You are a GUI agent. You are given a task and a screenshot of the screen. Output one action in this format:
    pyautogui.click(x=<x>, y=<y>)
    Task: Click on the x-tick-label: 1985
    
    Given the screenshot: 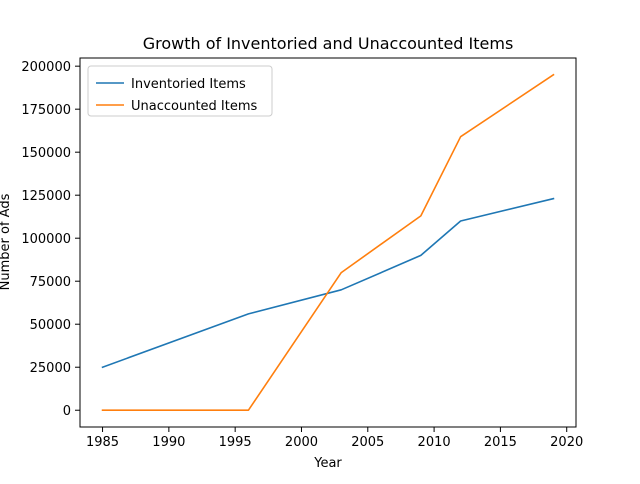 What is the action you would take?
    pyautogui.click(x=102, y=442)
    